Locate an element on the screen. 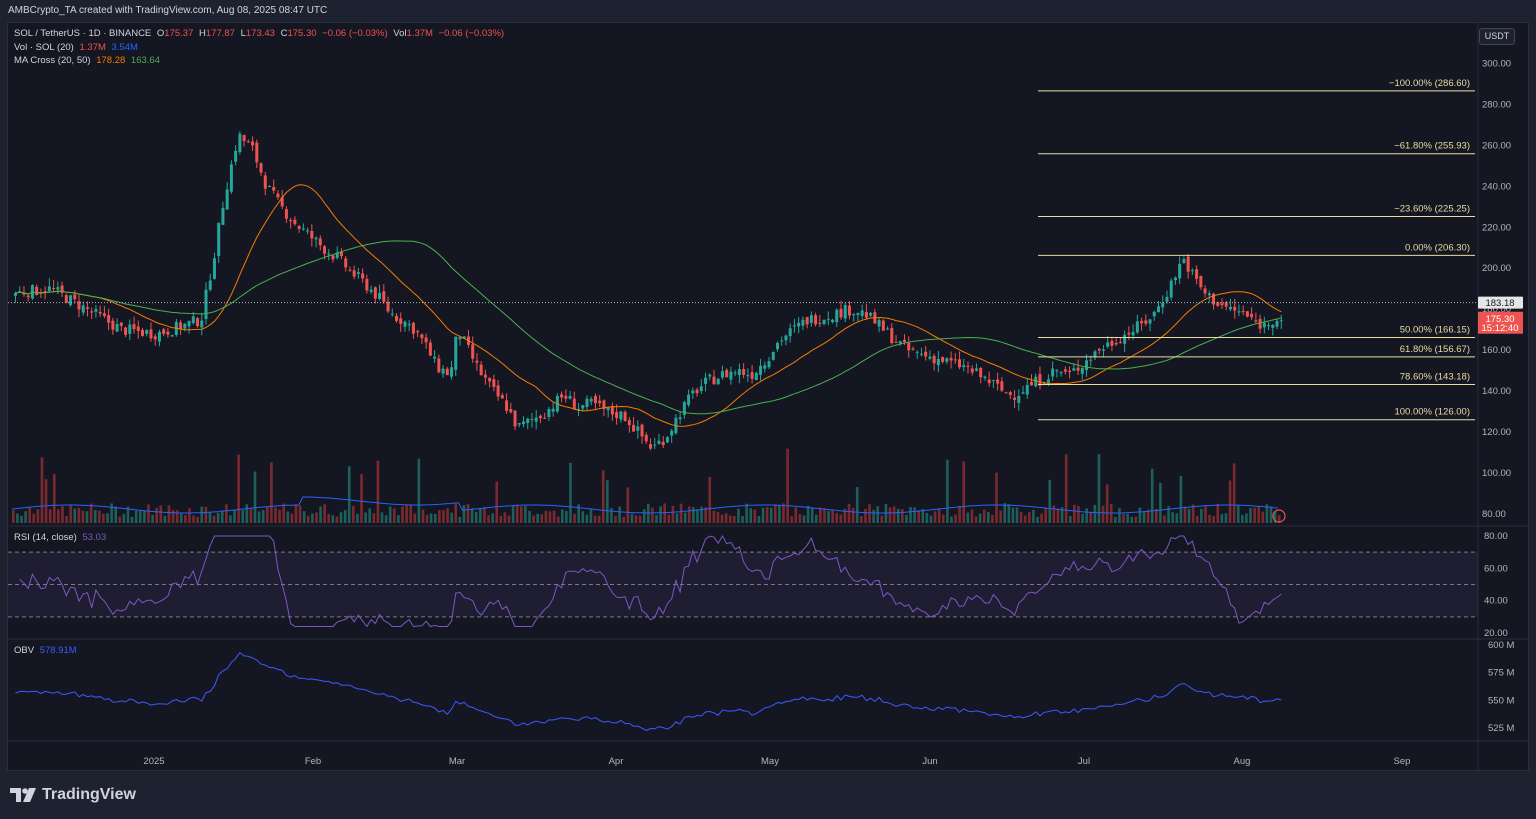 This screenshot has width=1536, height=819. volume-legend: Vol · SOL (20) 1.37M 3.54M is located at coordinates (76, 47).